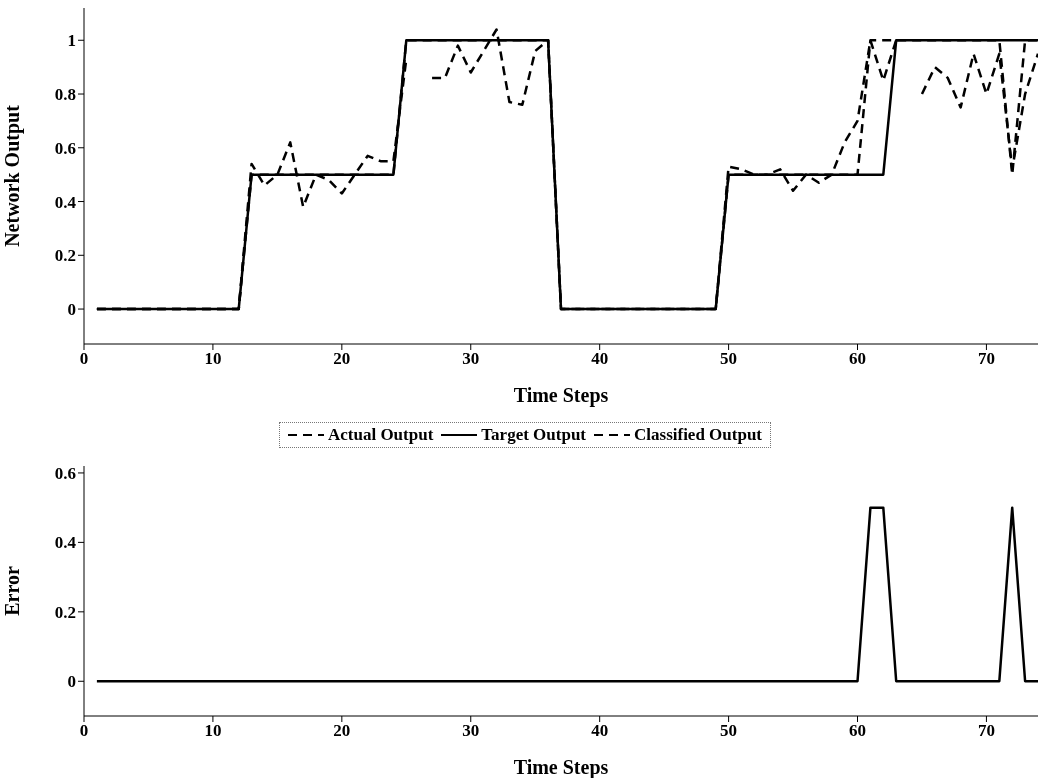  What do you see at coordinates (13, 175) in the screenshot?
I see `y-axis-title: Network Output` at bounding box center [13, 175].